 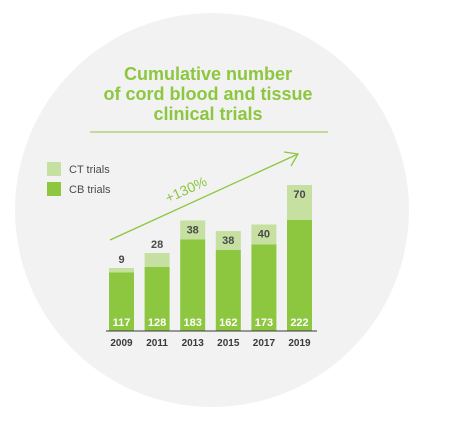 What do you see at coordinates (122, 323) in the screenshot?
I see `value-label-cb-2009: 117` at bounding box center [122, 323].